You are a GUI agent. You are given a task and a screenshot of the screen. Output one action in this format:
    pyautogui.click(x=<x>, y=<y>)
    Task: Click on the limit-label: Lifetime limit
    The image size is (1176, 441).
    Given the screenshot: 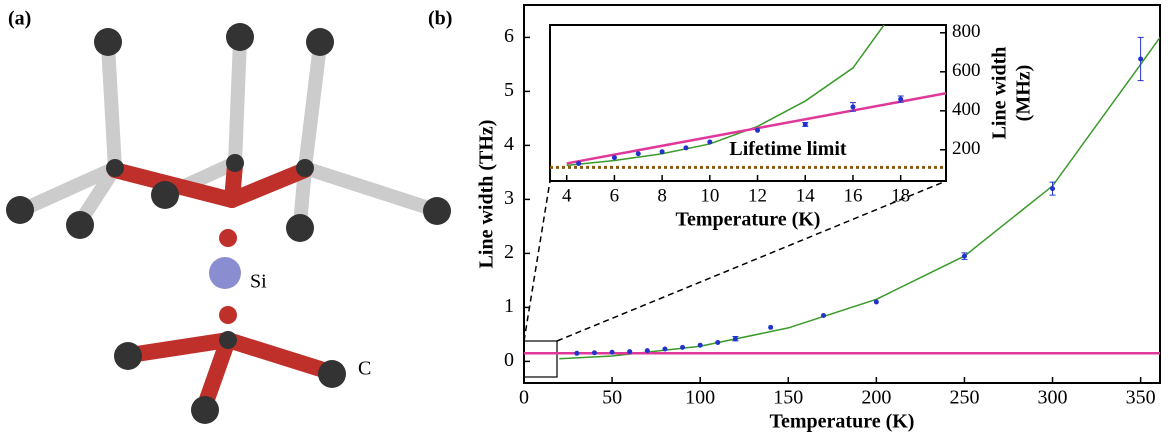 What is the action you would take?
    pyautogui.click(x=788, y=149)
    